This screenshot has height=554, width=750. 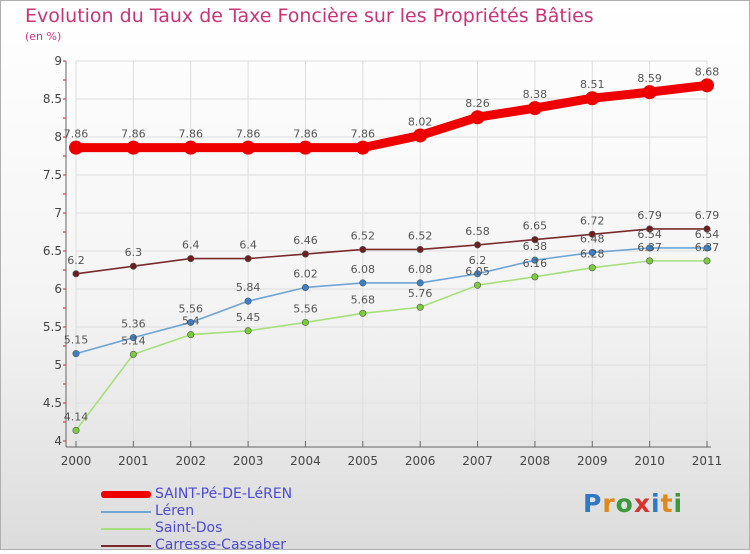 What do you see at coordinates (58, 137) in the screenshot?
I see `y-tick-label: 8` at bounding box center [58, 137].